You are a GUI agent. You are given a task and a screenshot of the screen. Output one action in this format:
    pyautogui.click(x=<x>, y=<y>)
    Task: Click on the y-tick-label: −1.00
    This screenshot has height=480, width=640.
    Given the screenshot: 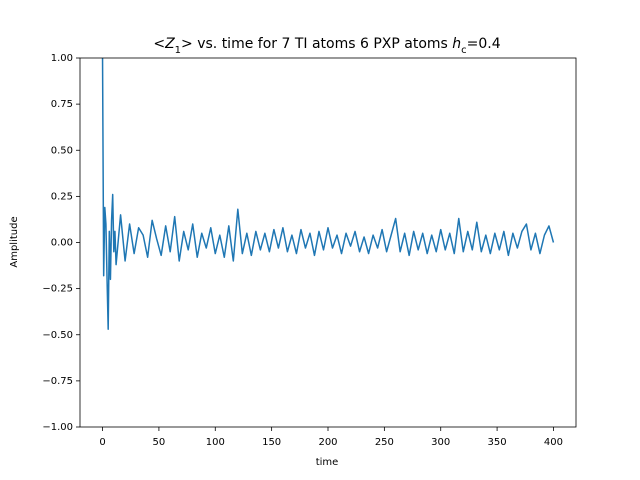 What is the action you would take?
    pyautogui.click(x=57, y=427)
    